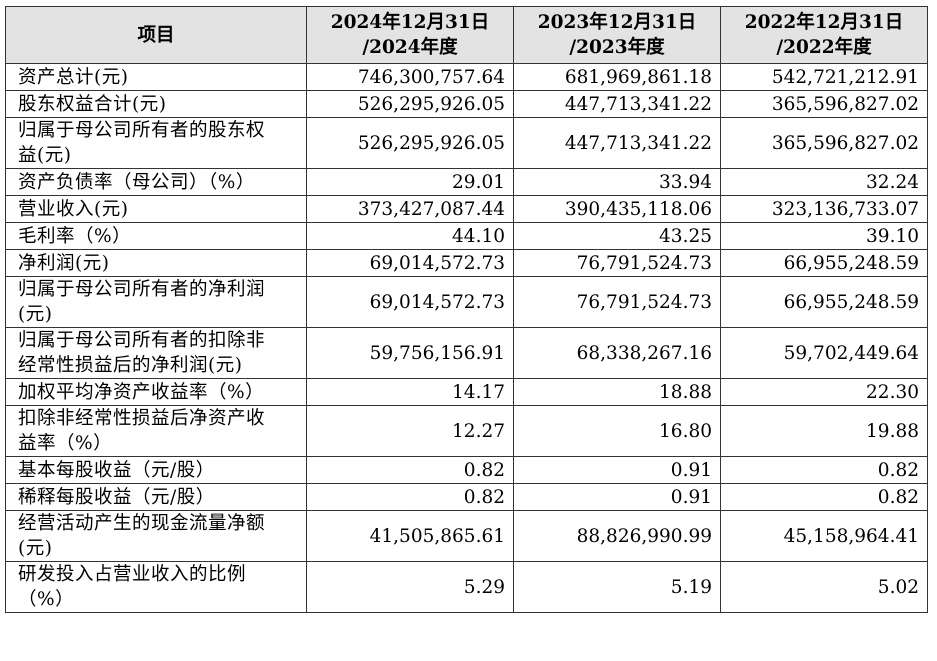 This screenshot has height=661, width=937. I want to click on header-2024-date: 2024年12月31日, so click(410, 22).